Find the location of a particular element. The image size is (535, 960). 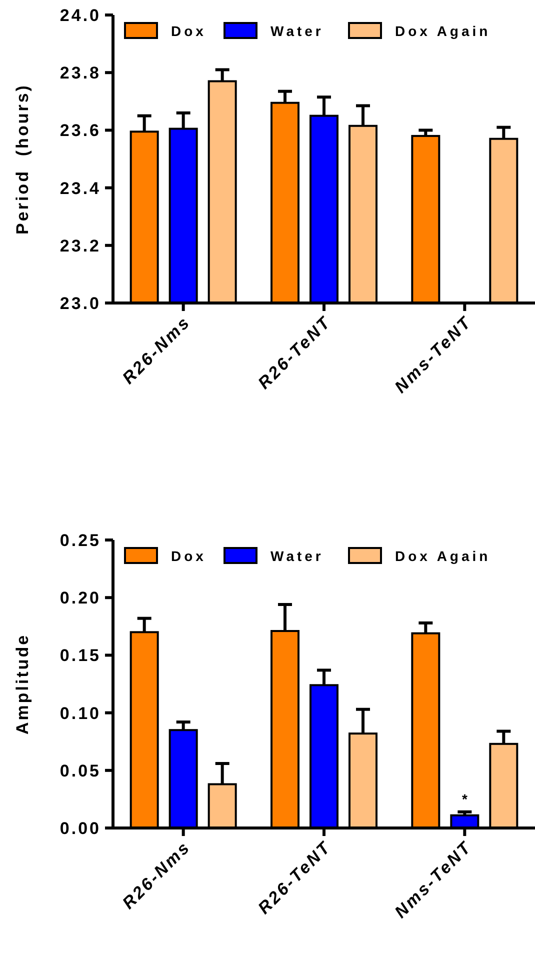

y-tick-label: 0.20 is located at coordinates (80, 598).